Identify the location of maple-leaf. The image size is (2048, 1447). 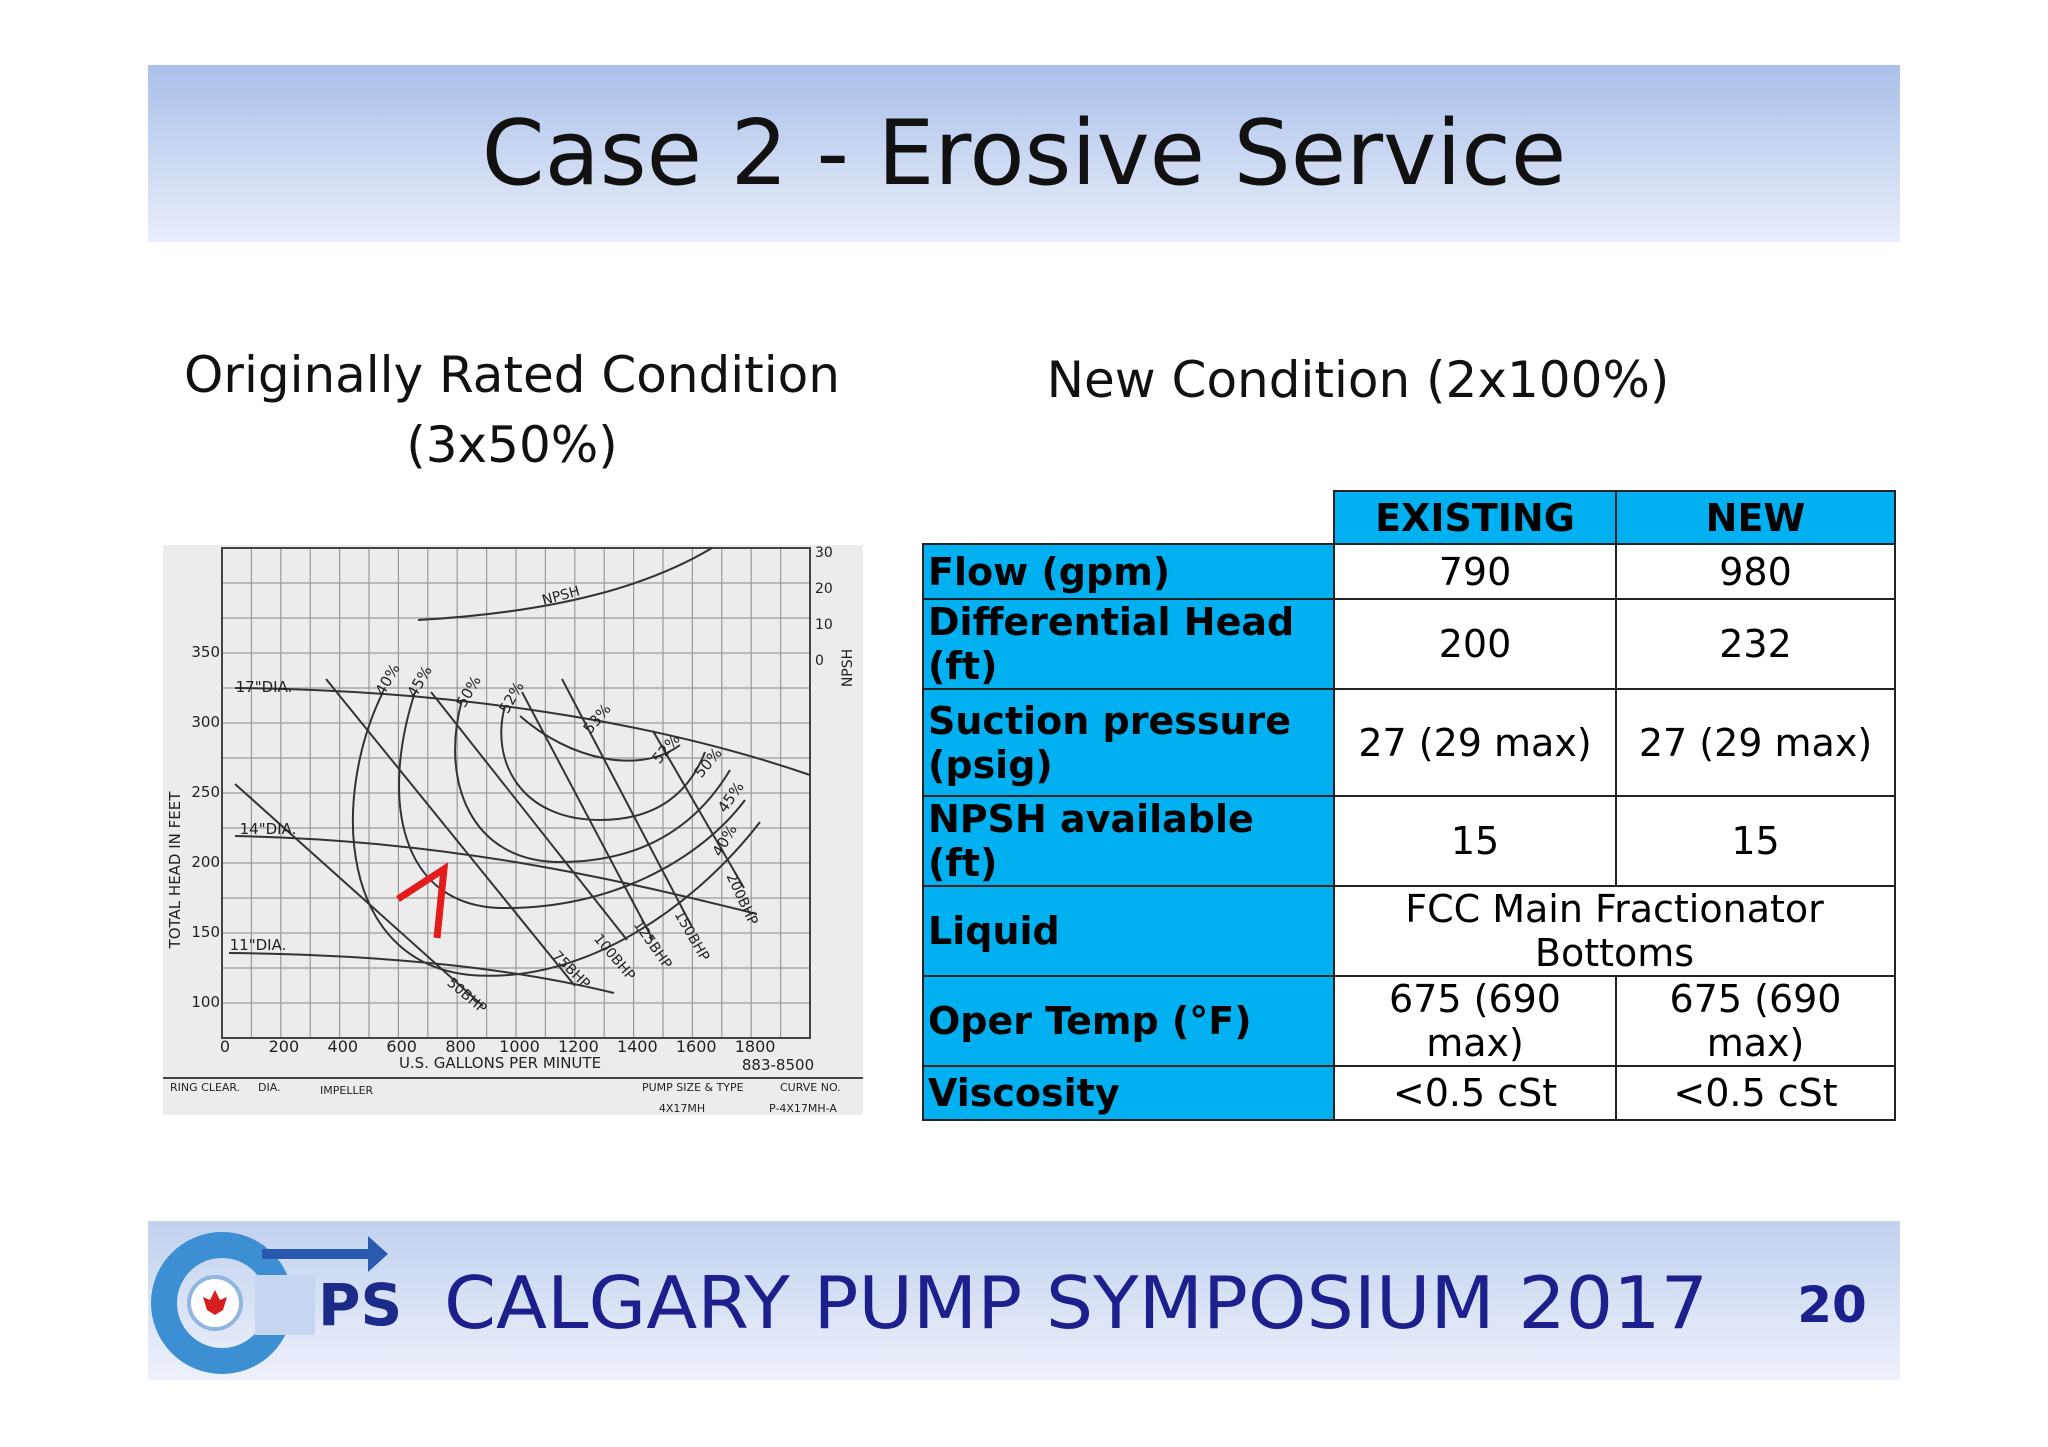
(215, 1302).